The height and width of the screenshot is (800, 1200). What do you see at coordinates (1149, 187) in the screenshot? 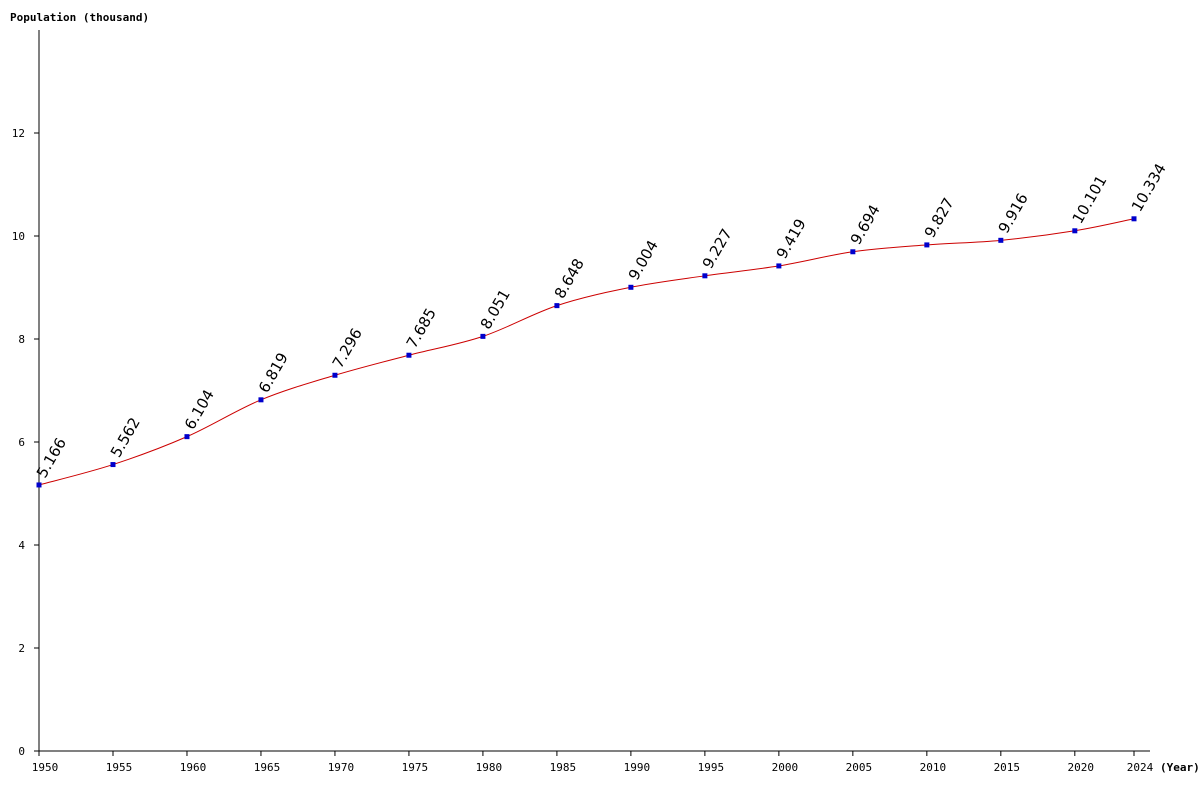
I see `data-label: 10.334` at bounding box center [1149, 187].